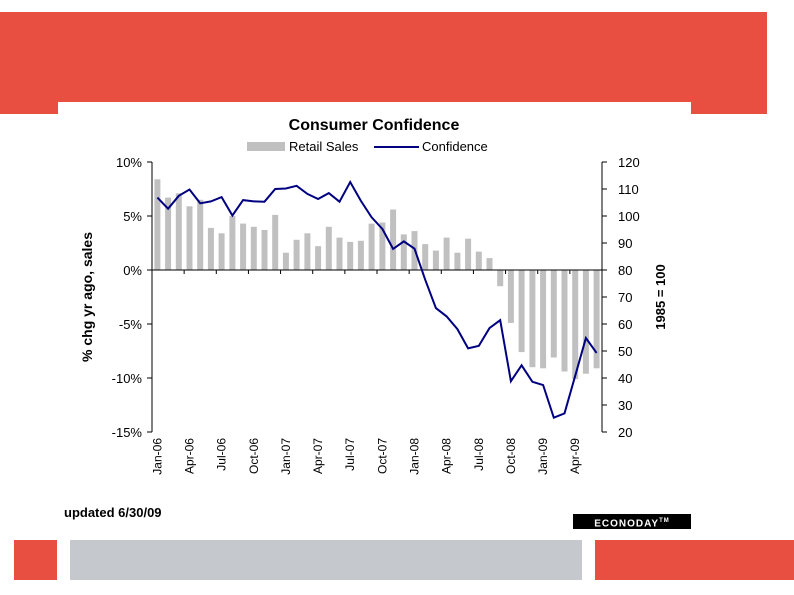  I want to click on right-tick-label: 90, so click(625, 243).